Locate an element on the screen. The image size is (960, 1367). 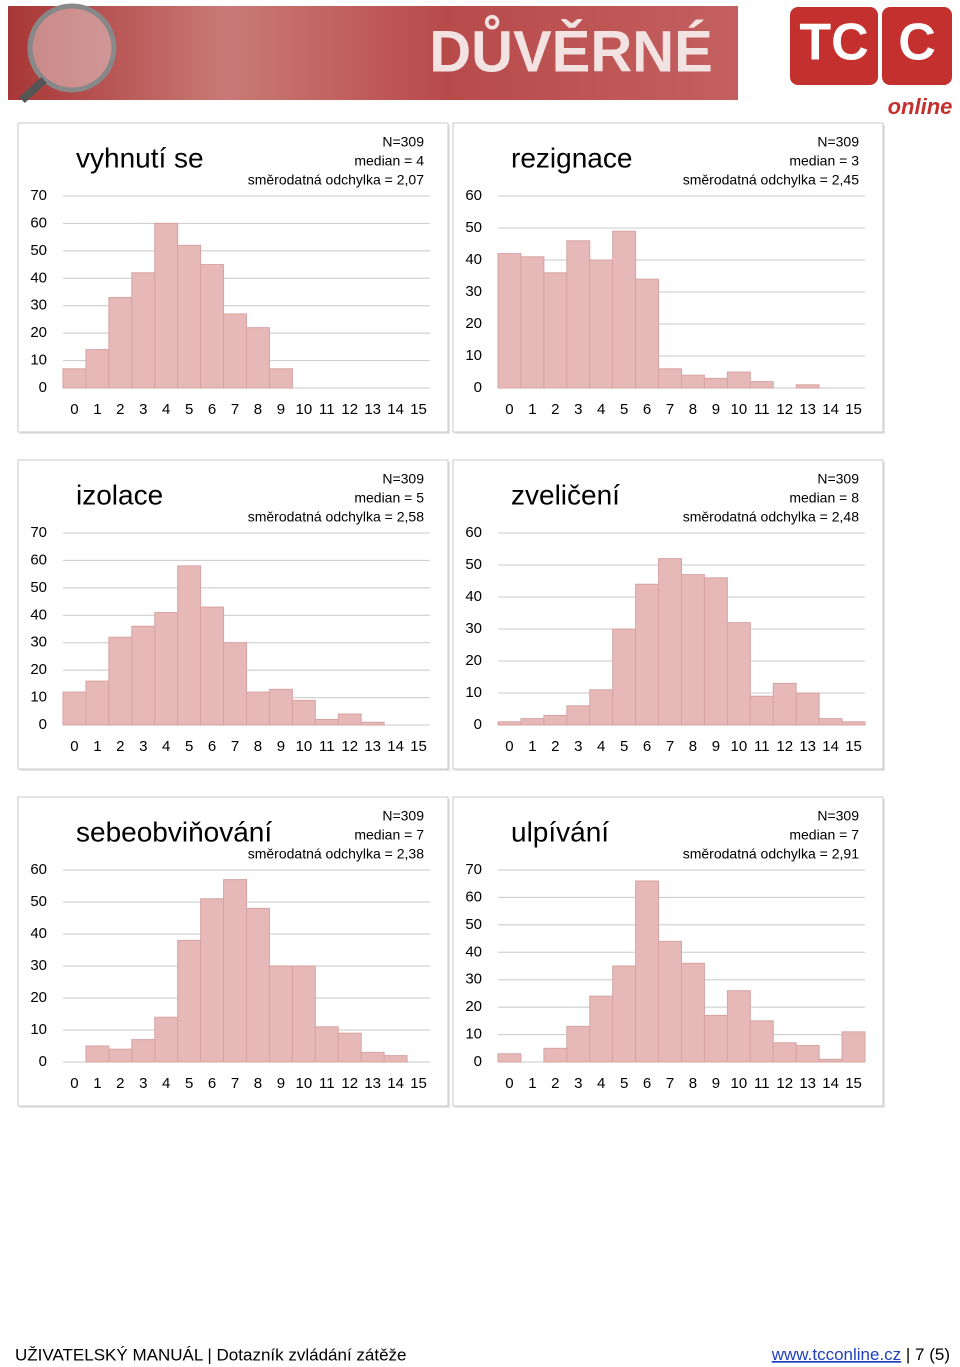
y-tick-label: 70 is located at coordinates (38, 532).